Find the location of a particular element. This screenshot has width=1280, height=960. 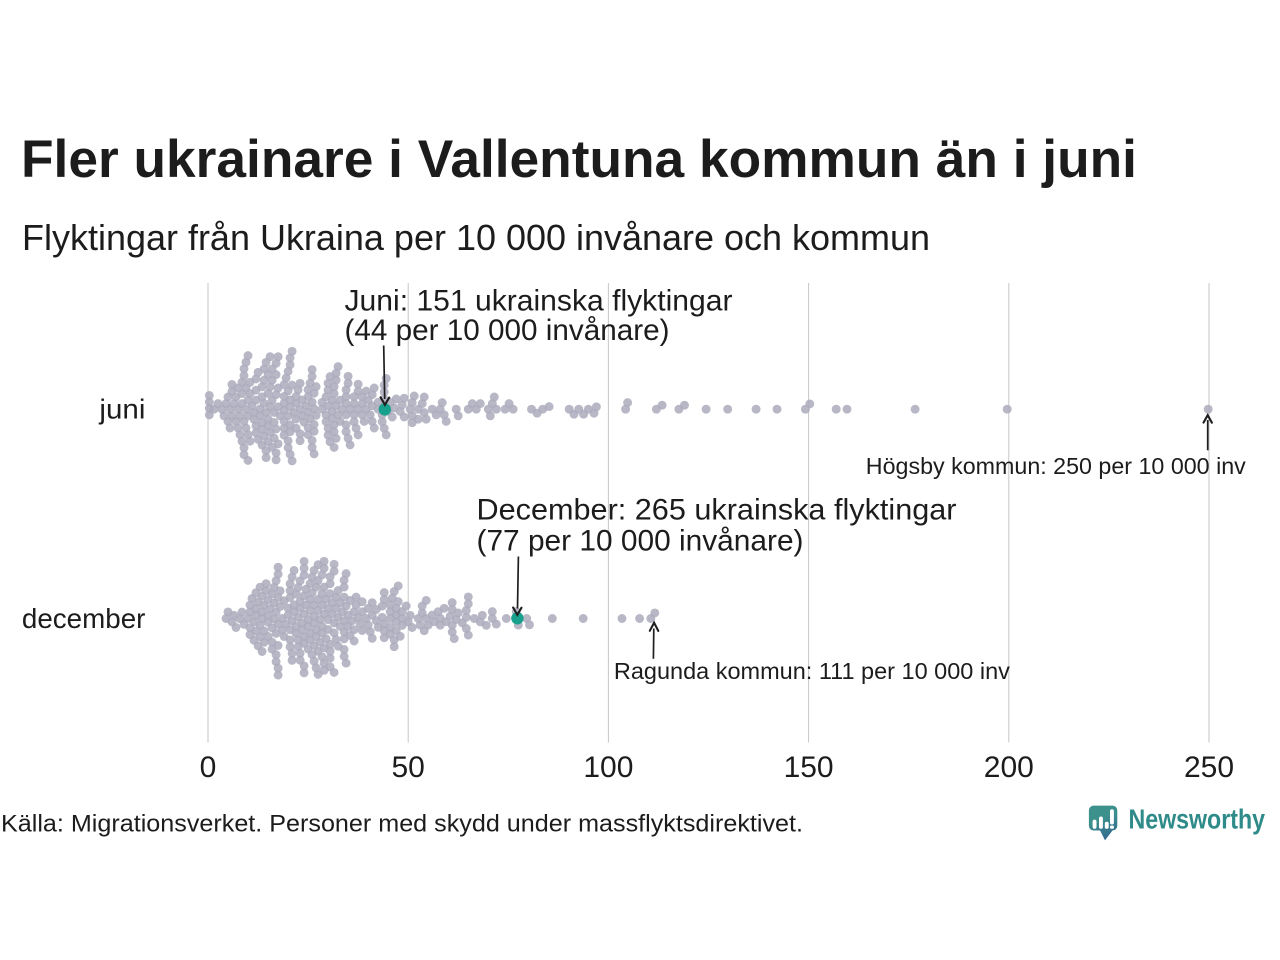

svg-text: 50 is located at coordinates (408, 767).